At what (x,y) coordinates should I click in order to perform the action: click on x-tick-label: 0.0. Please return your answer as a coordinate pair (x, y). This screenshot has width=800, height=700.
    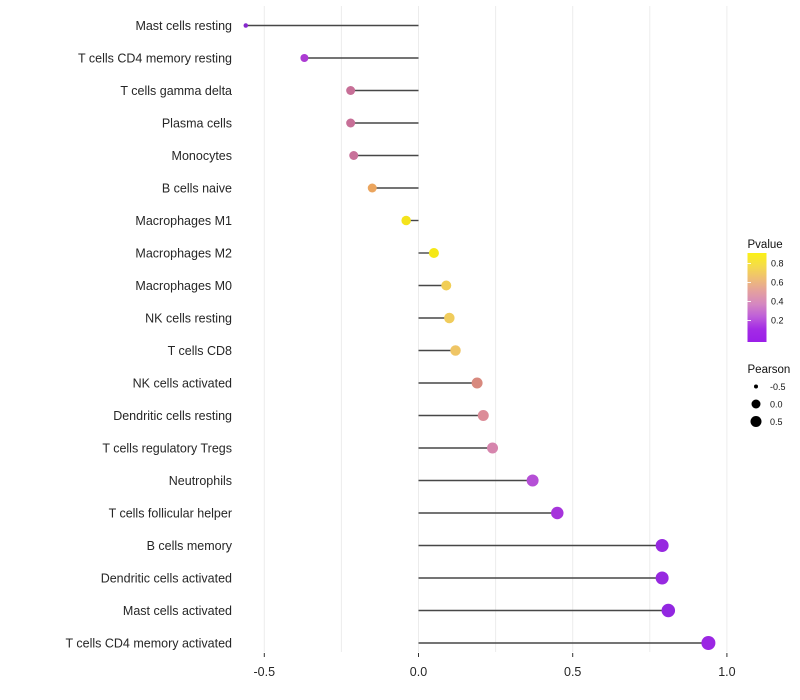
    Looking at the image, I should click on (418, 672).